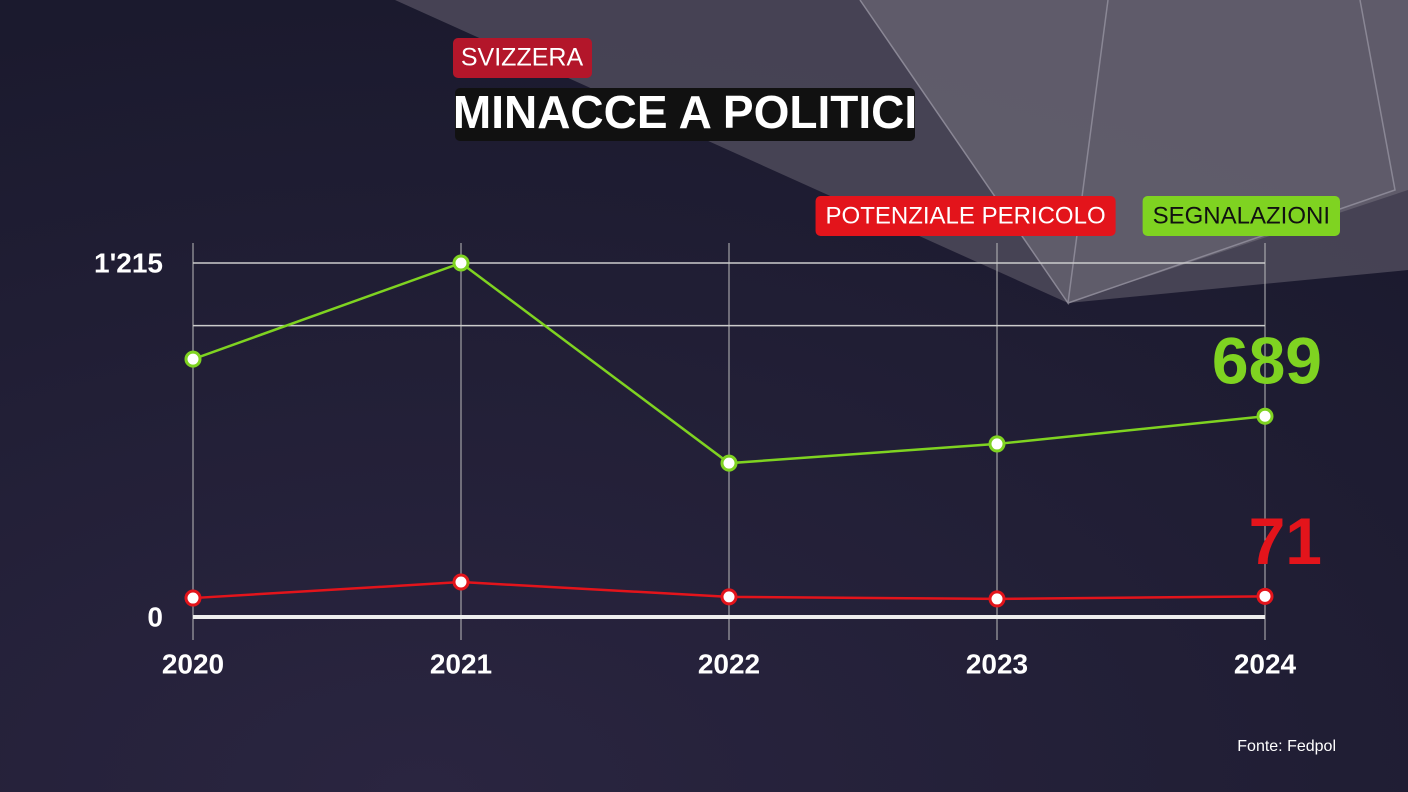  What do you see at coordinates (128, 262) in the screenshot?
I see `y-tick-label: 1'215` at bounding box center [128, 262].